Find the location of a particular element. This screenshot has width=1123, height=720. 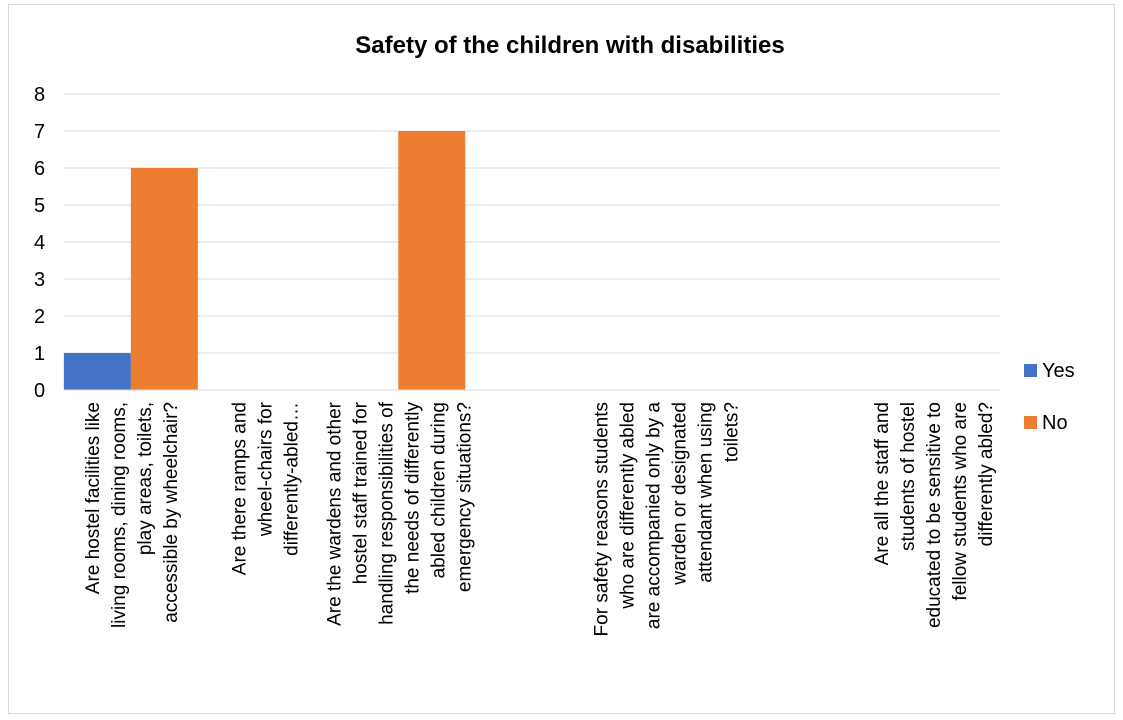

y-tick-label: 8 is located at coordinates (39, 95).